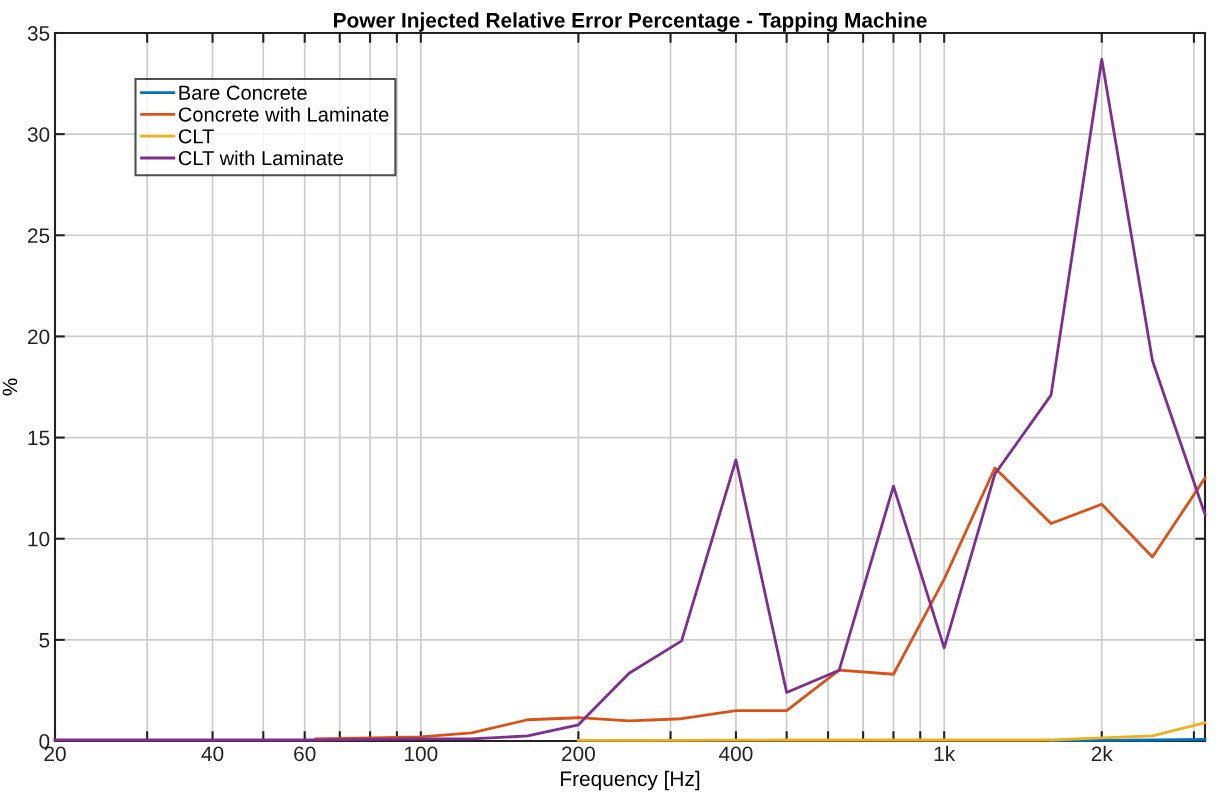 This screenshot has width=1217, height=807. Describe the element at coordinates (196, 136) in the screenshot. I see `legend-label: CLT` at that location.